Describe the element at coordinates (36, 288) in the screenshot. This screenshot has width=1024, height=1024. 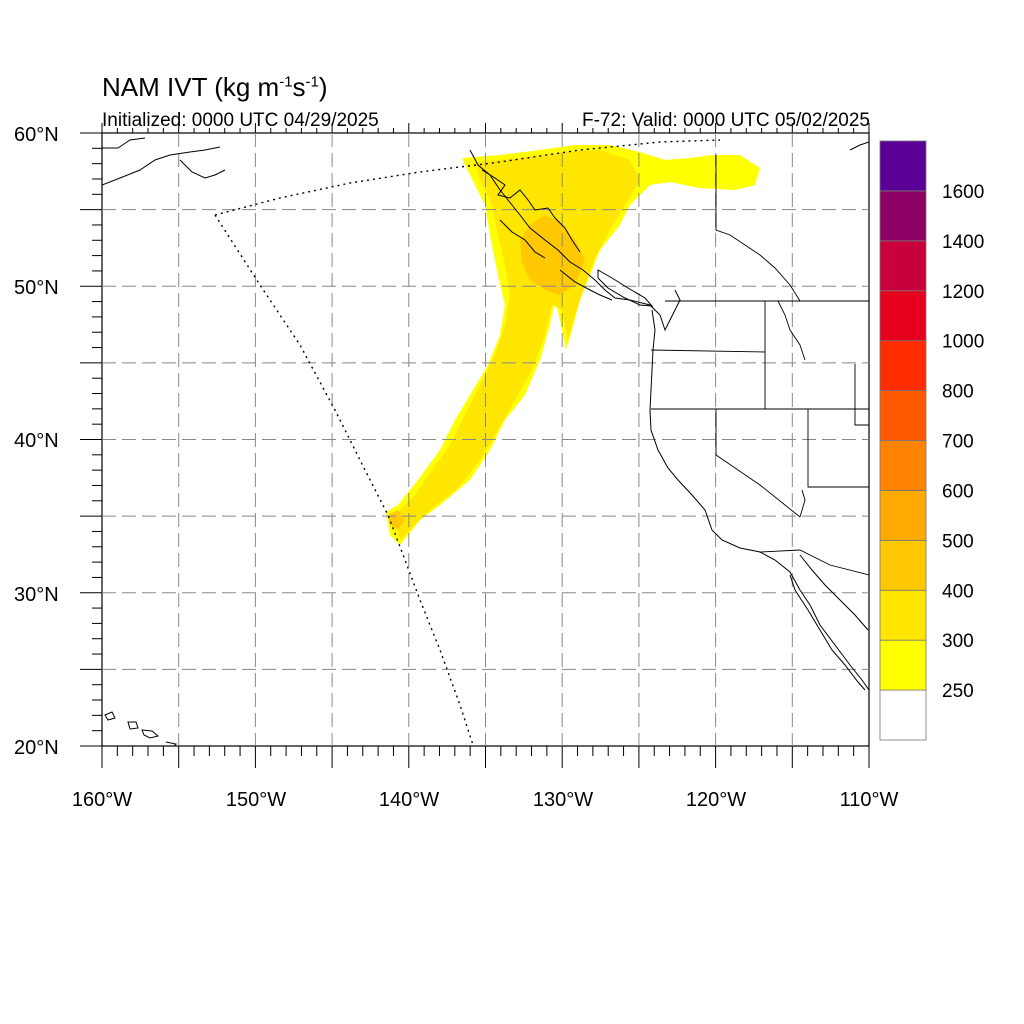
I see `lat-label: 50°N` at that location.